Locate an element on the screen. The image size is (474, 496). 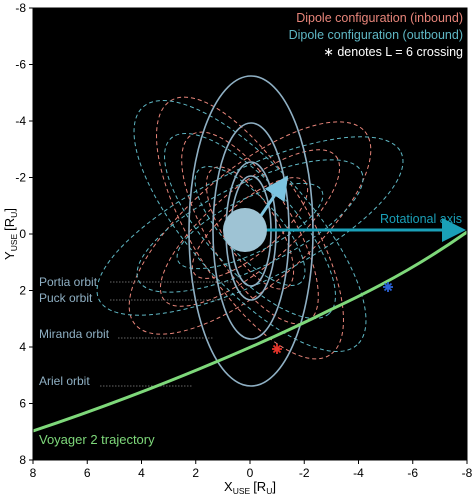
x-axis-ticks: 8 6 4 2 0 -2 -4 -6 -8 is located at coordinates (251, 470).